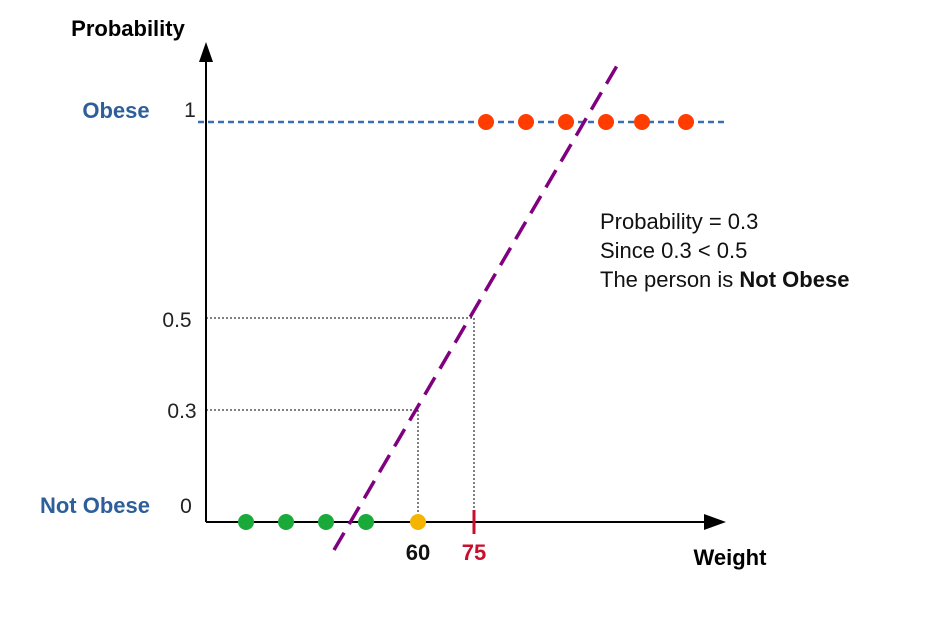  I want to click on annotation-line-1: Probability = 0.3, so click(679, 221).